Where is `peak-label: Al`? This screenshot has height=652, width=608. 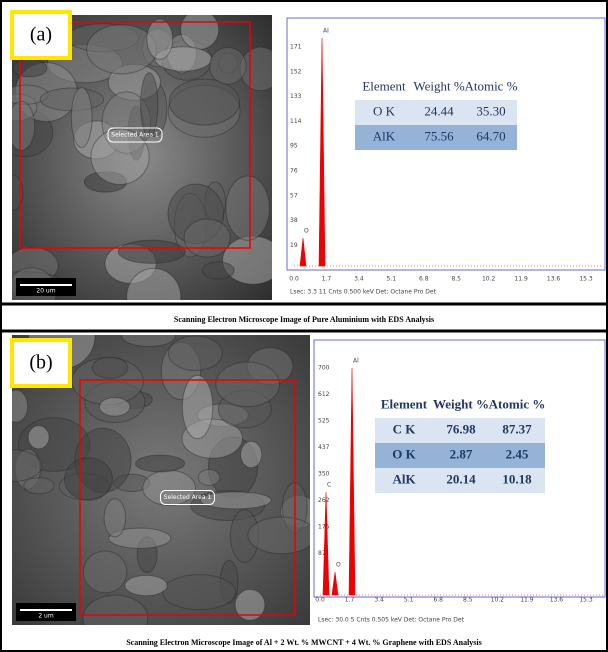
peak-label: Al is located at coordinates (326, 31).